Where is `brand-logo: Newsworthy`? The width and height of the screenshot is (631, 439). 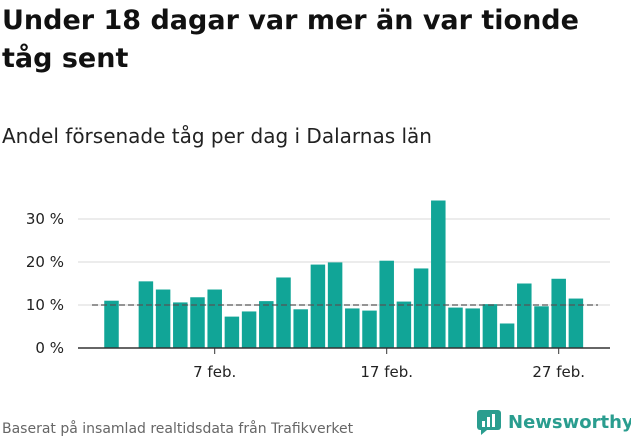
brand-logo: Newsworthy is located at coordinates (553, 422).